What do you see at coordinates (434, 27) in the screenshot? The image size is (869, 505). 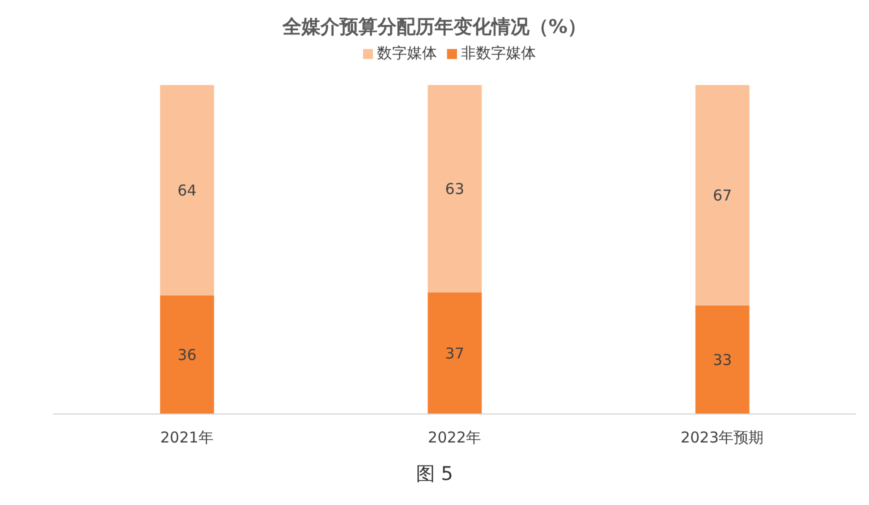 I see `chart-title: 全媒介预算分配历年变化情况（%）` at bounding box center [434, 27].